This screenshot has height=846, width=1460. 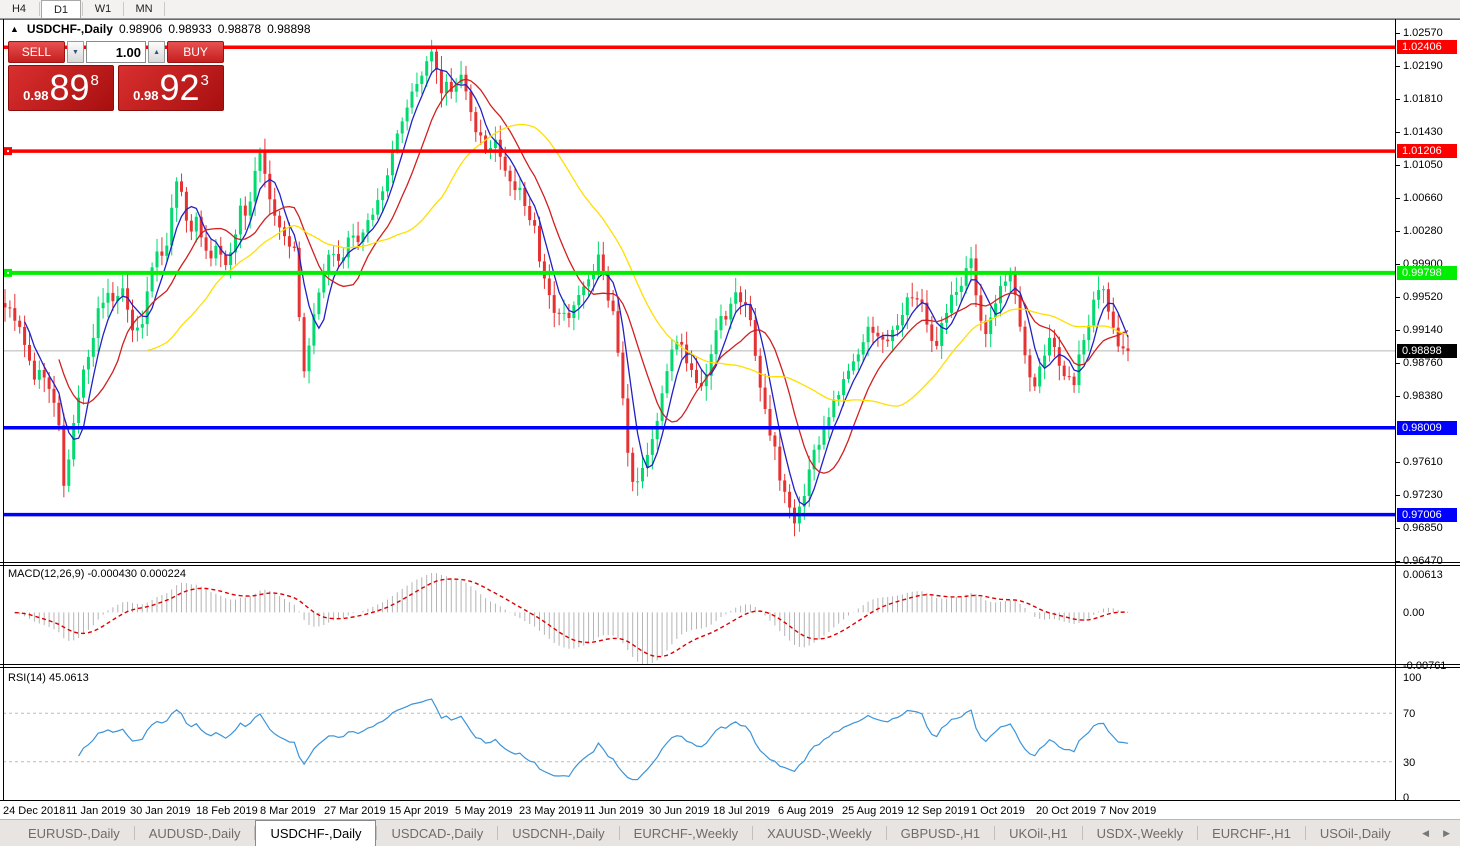 I want to click on price-axis-tick: 0.99140, so click(x=1423, y=329).